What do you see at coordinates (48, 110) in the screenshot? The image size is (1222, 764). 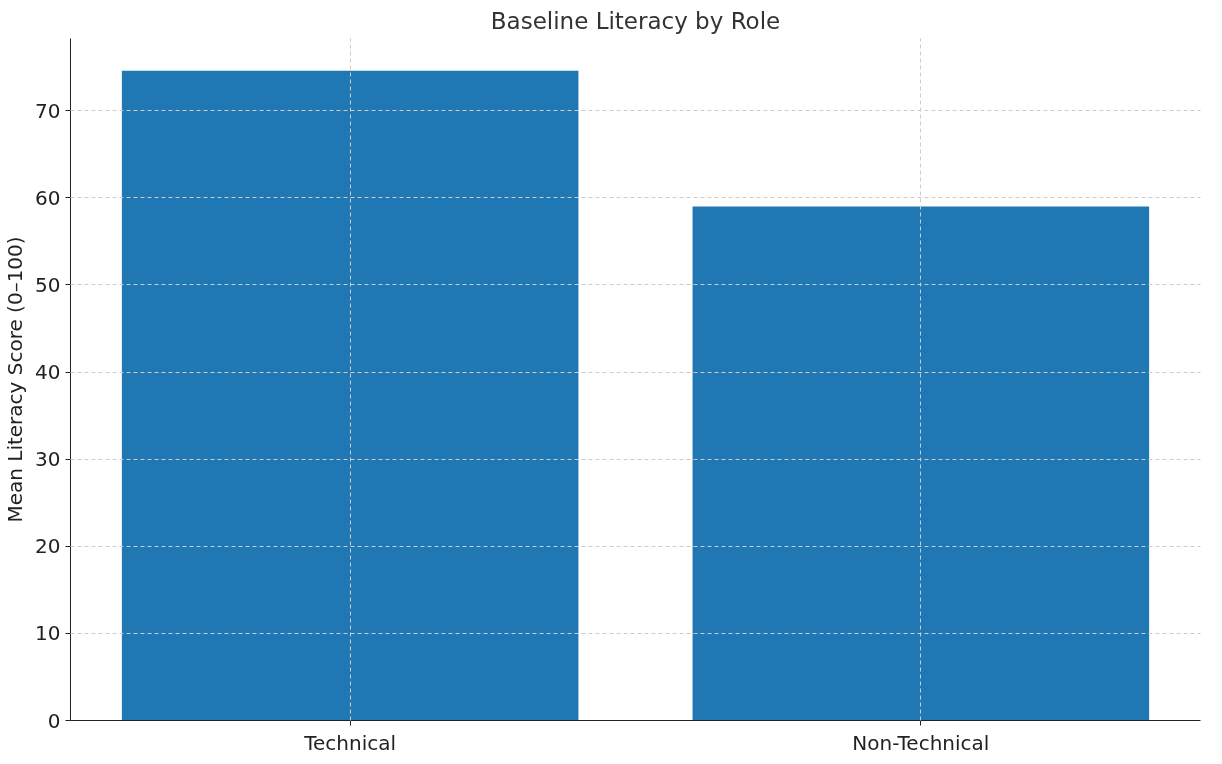 I see `y-tick-label: 70` at bounding box center [48, 110].